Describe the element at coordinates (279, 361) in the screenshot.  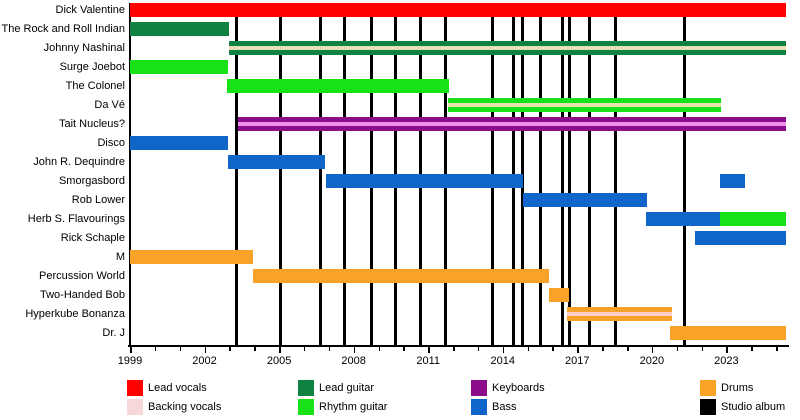
I see `x-tick-label: 2005` at that location.